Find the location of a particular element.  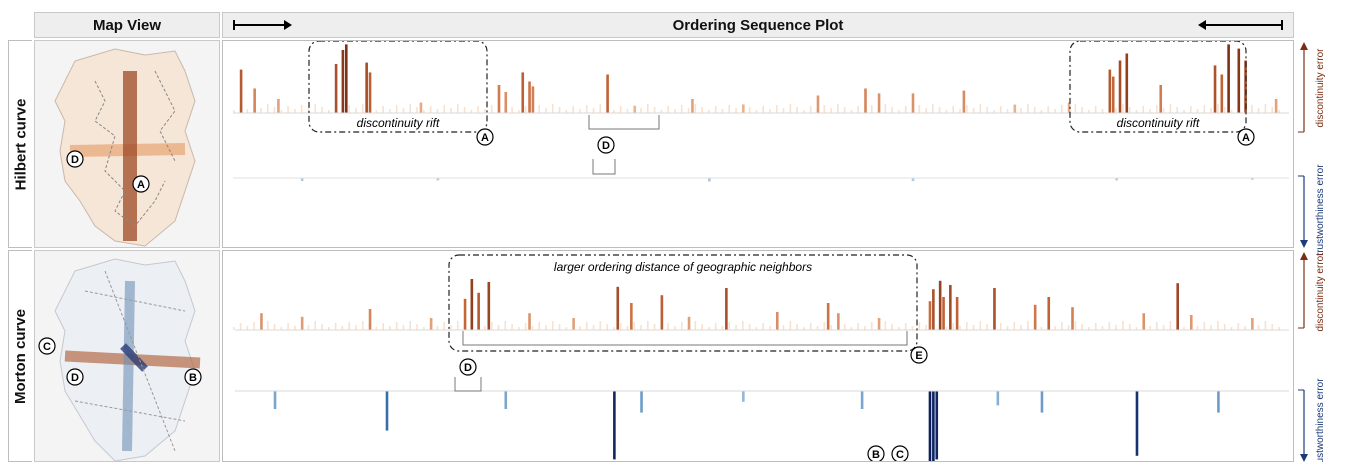

hilbert-map: D A is located at coordinates (127, 144).